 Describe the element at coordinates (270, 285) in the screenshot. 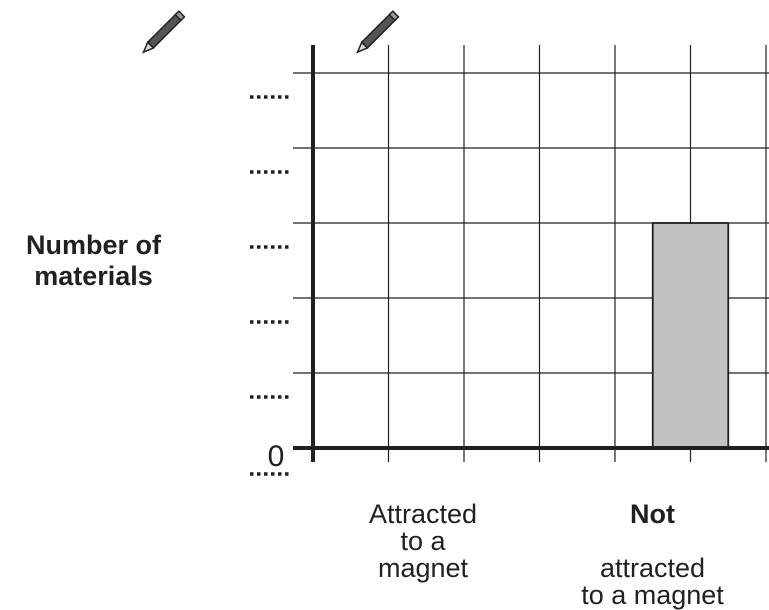

I see `y-tick-marks: 0` at that location.